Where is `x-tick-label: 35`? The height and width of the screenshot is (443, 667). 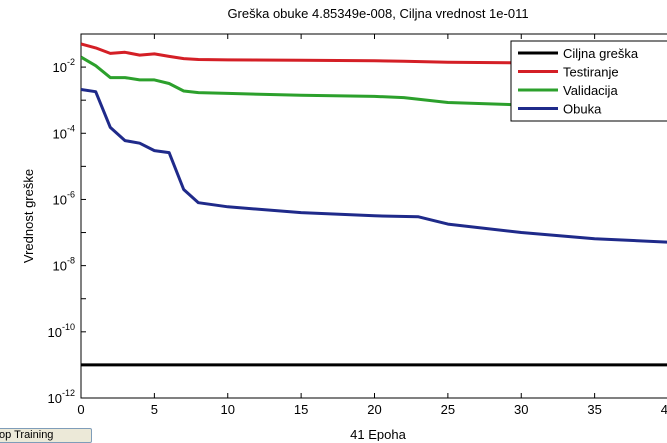 x-tick-label: 35 is located at coordinates (594, 409).